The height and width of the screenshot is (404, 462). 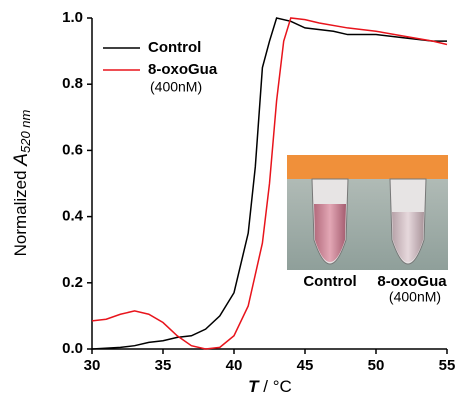 I want to click on y-axis-label: Normalized A520 nm, so click(x=22, y=182).